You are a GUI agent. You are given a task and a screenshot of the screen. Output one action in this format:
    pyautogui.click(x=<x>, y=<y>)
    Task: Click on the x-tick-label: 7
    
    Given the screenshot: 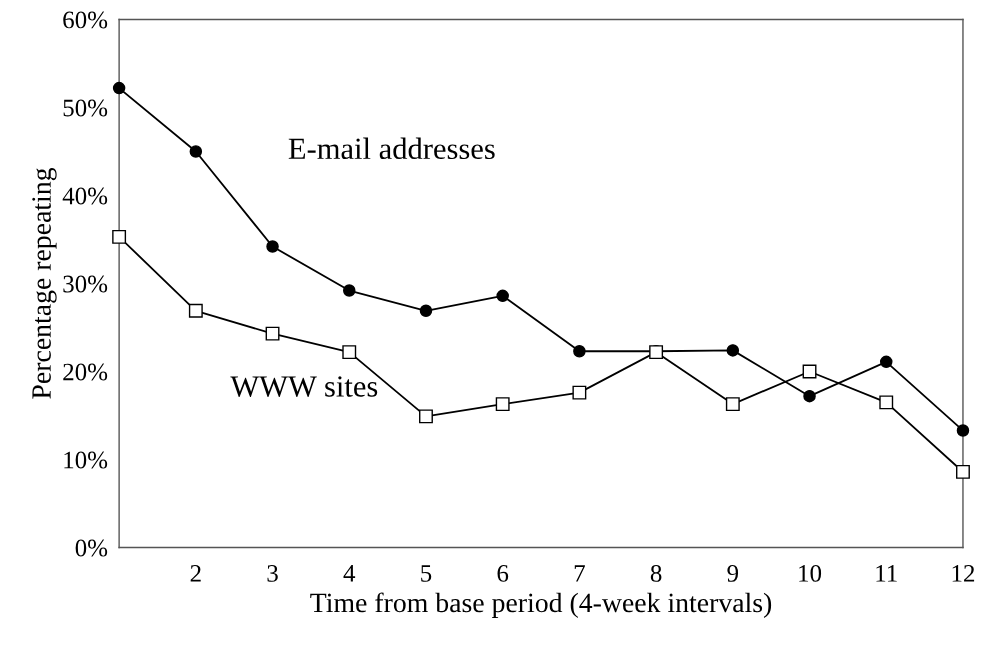 What is the action you would take?
    pyautogui.click(x=579, y=573)
    